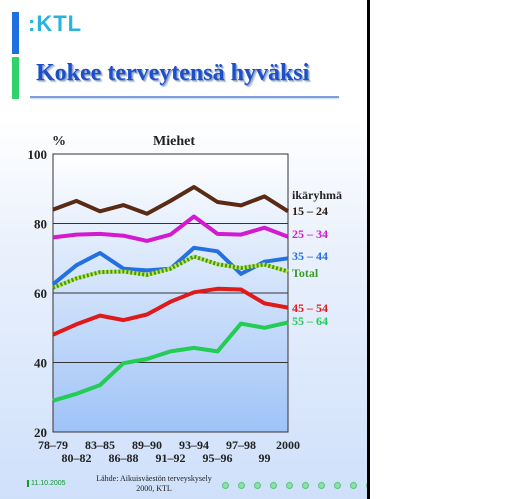  I want to click on x-tick-label: 78–79, so click(53, 445).